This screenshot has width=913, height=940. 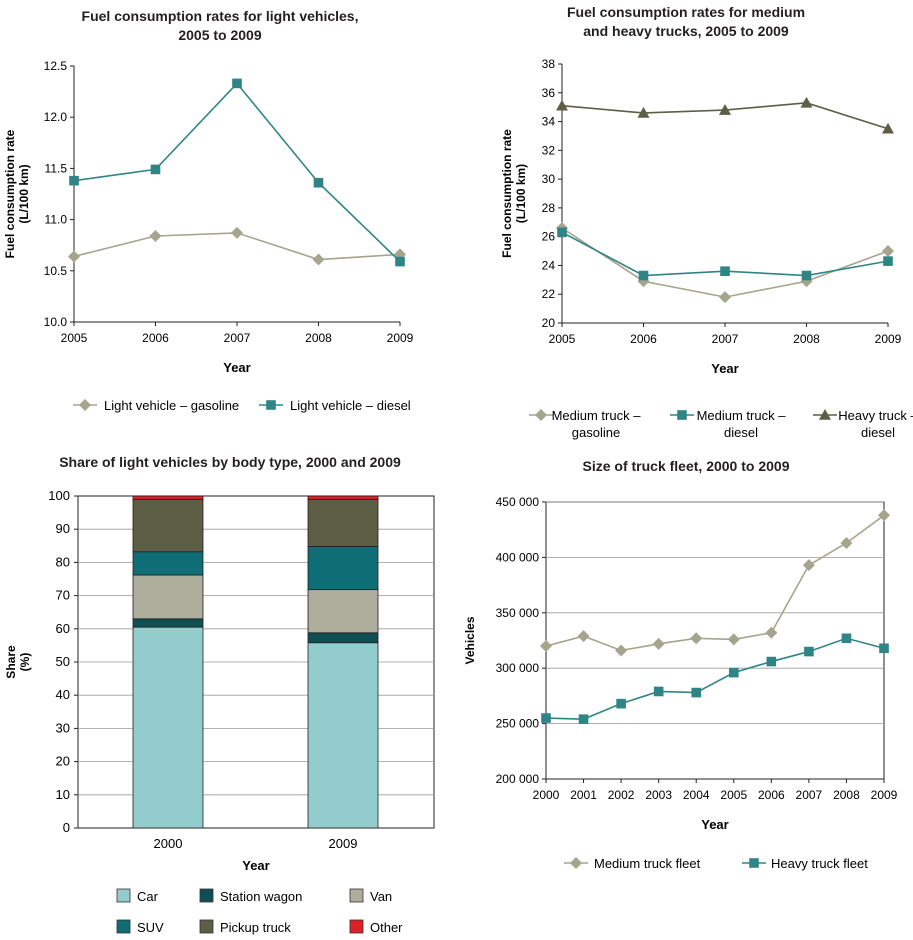 I want to click on x-tick-label: 2005, so click(x=562, y=339).